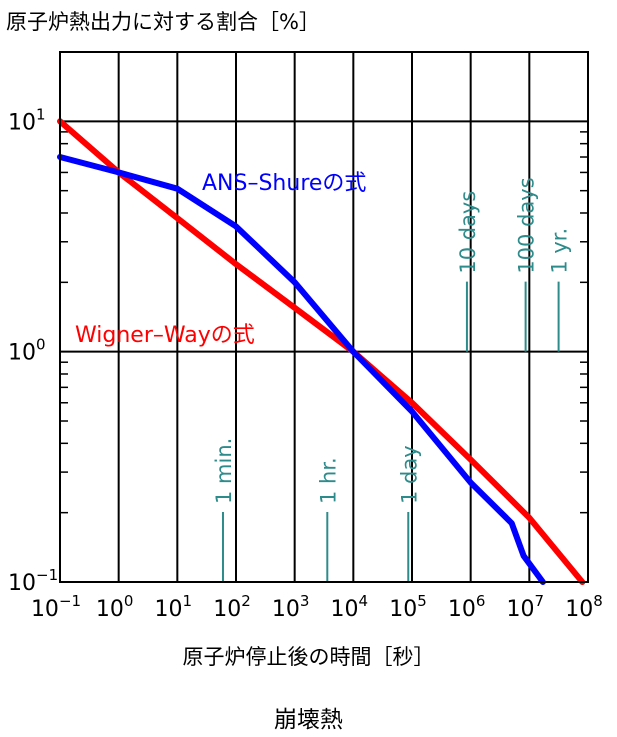  What do you see at coordinates (467, 607) in the screenshot?
I see `x-tick-label: 10⁶` at bounding box center [467, 607].